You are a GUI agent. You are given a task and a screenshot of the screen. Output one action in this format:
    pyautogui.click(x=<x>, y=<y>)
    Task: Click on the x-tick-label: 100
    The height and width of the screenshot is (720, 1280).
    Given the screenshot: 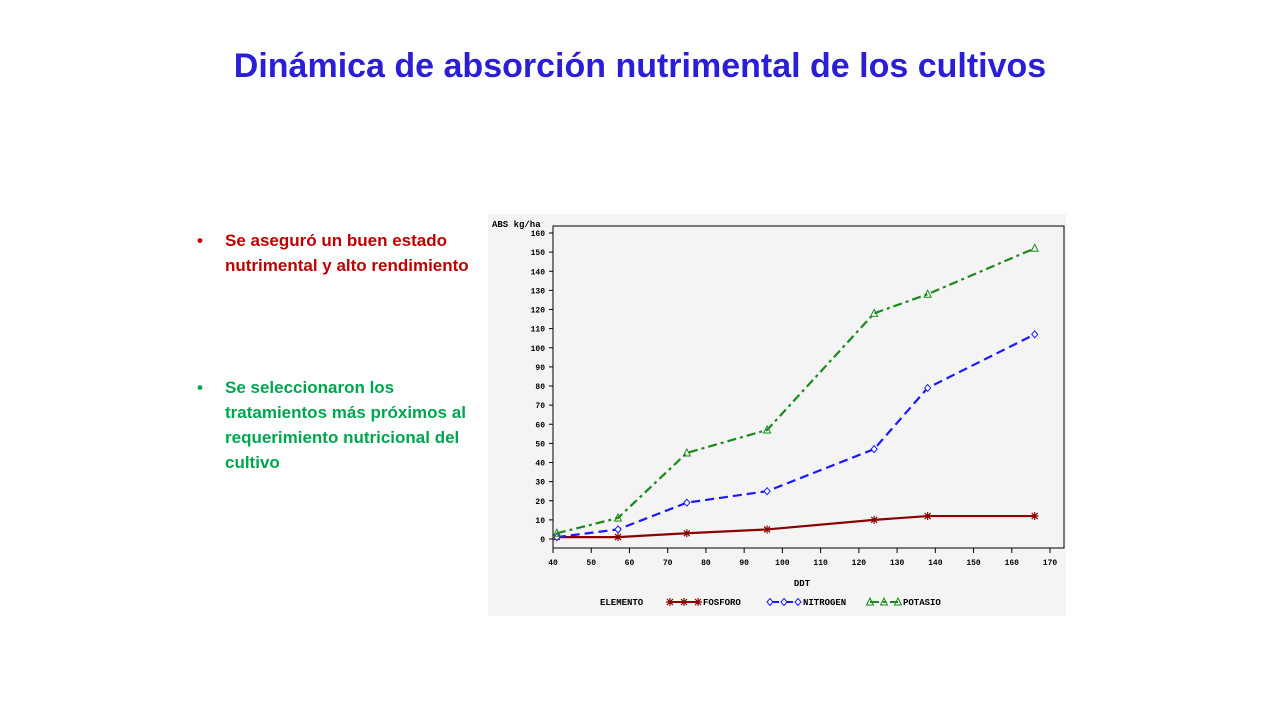 What is the action you would take?
    pyautogui.click(x=782, y=563)
    